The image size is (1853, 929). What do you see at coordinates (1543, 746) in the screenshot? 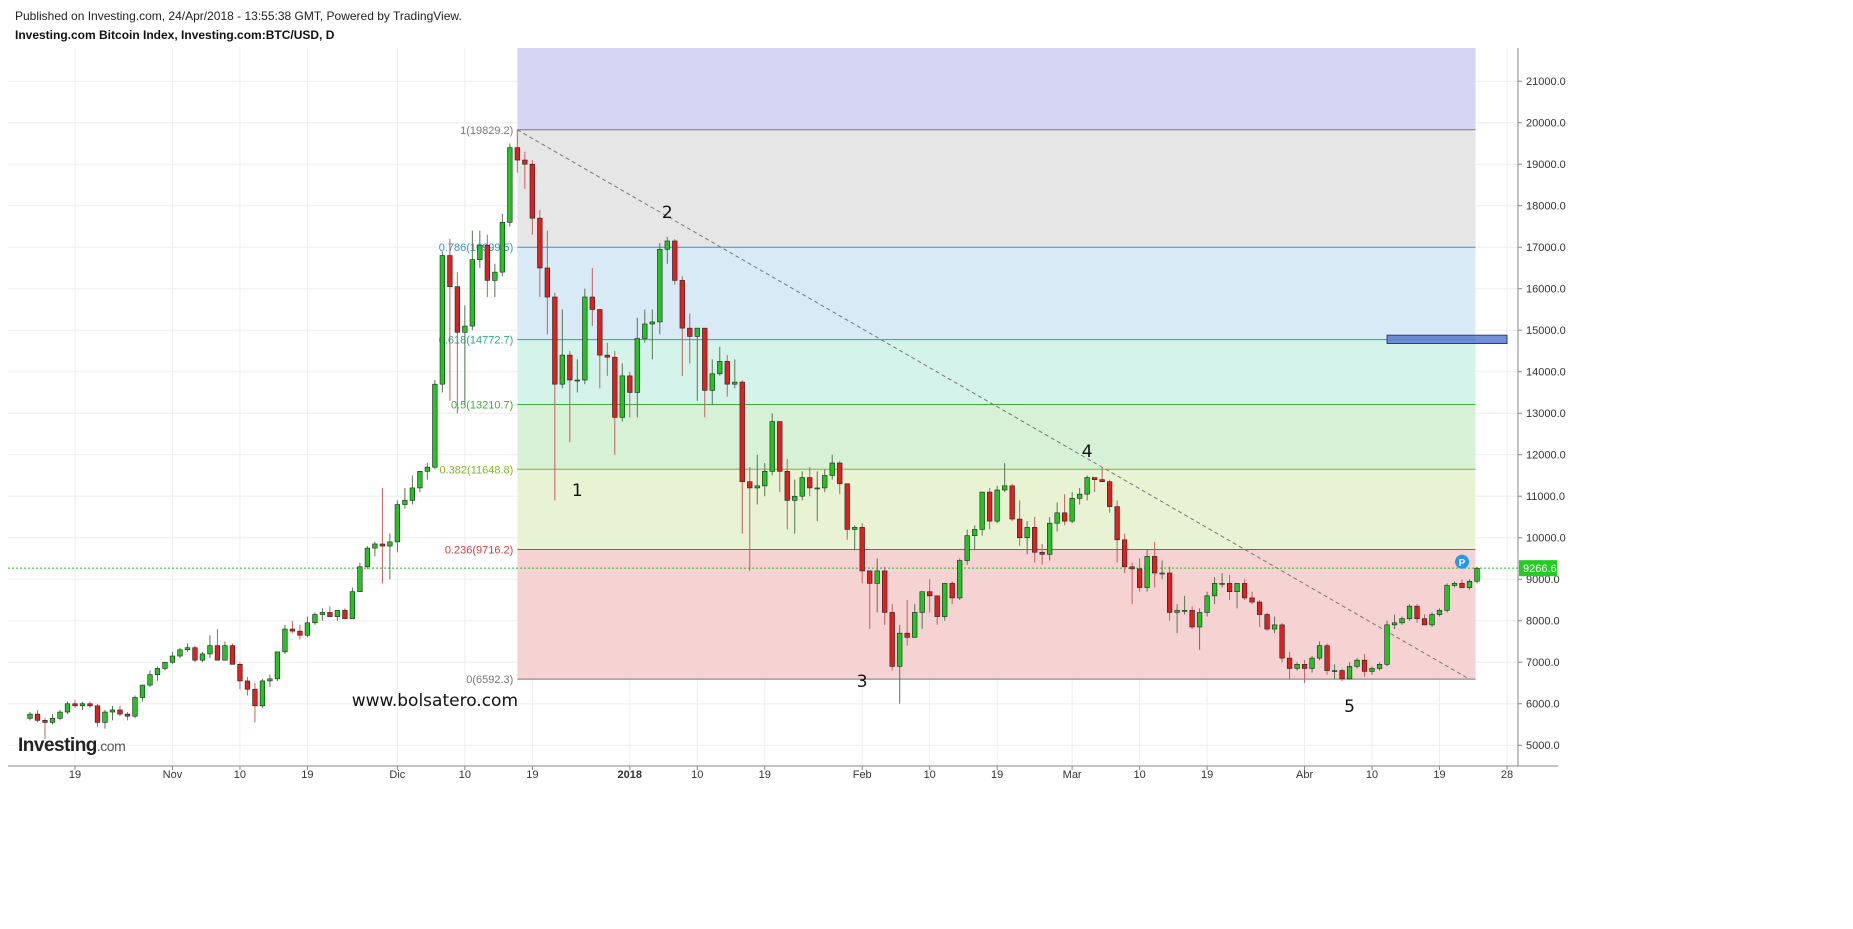
I see `y-tick-label: 5000.0` at bounding box center [1543, 746].